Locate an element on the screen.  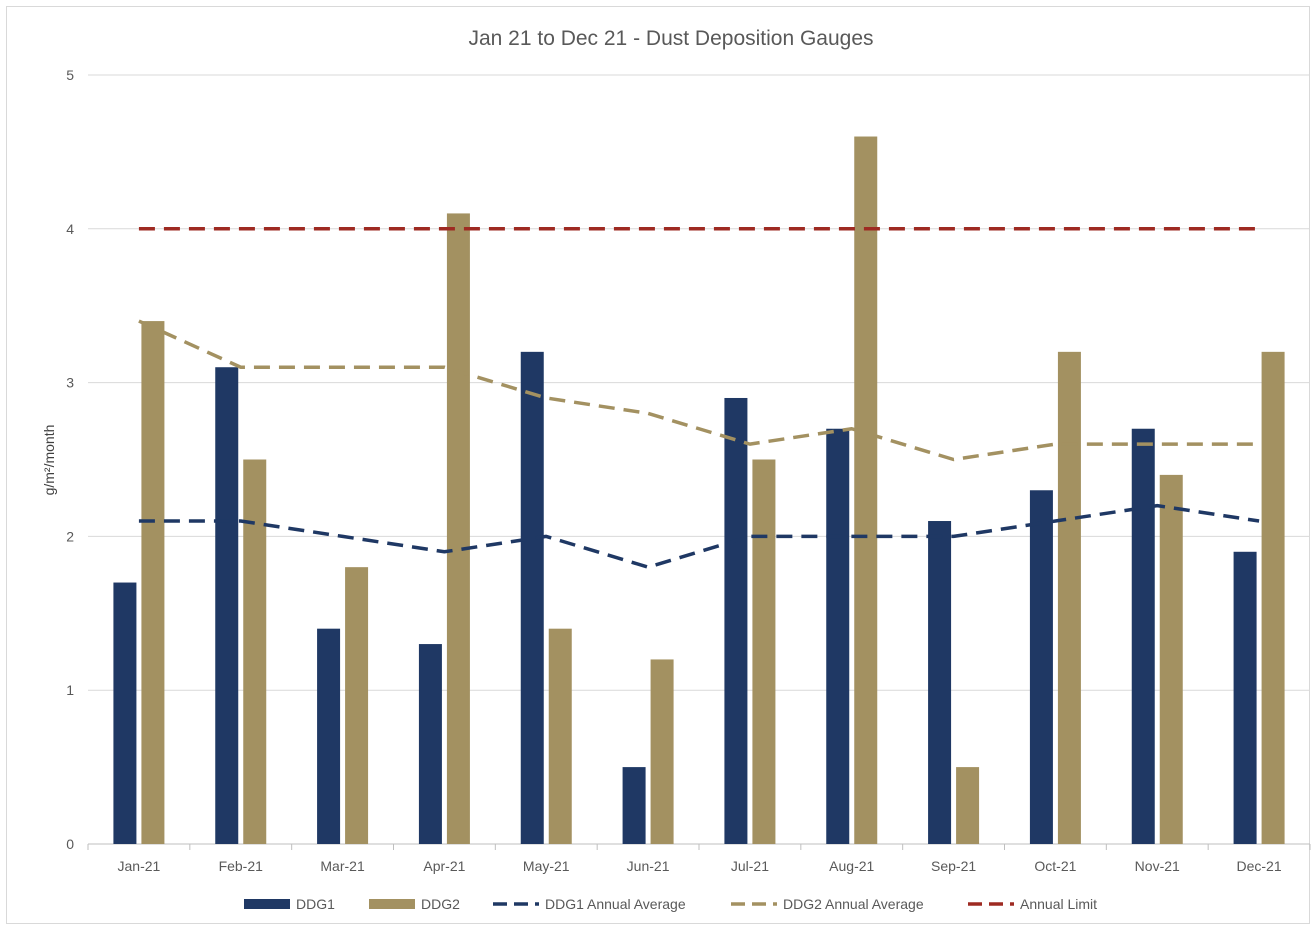
legend-label: DDG2 is located at coordinates (440, 904).